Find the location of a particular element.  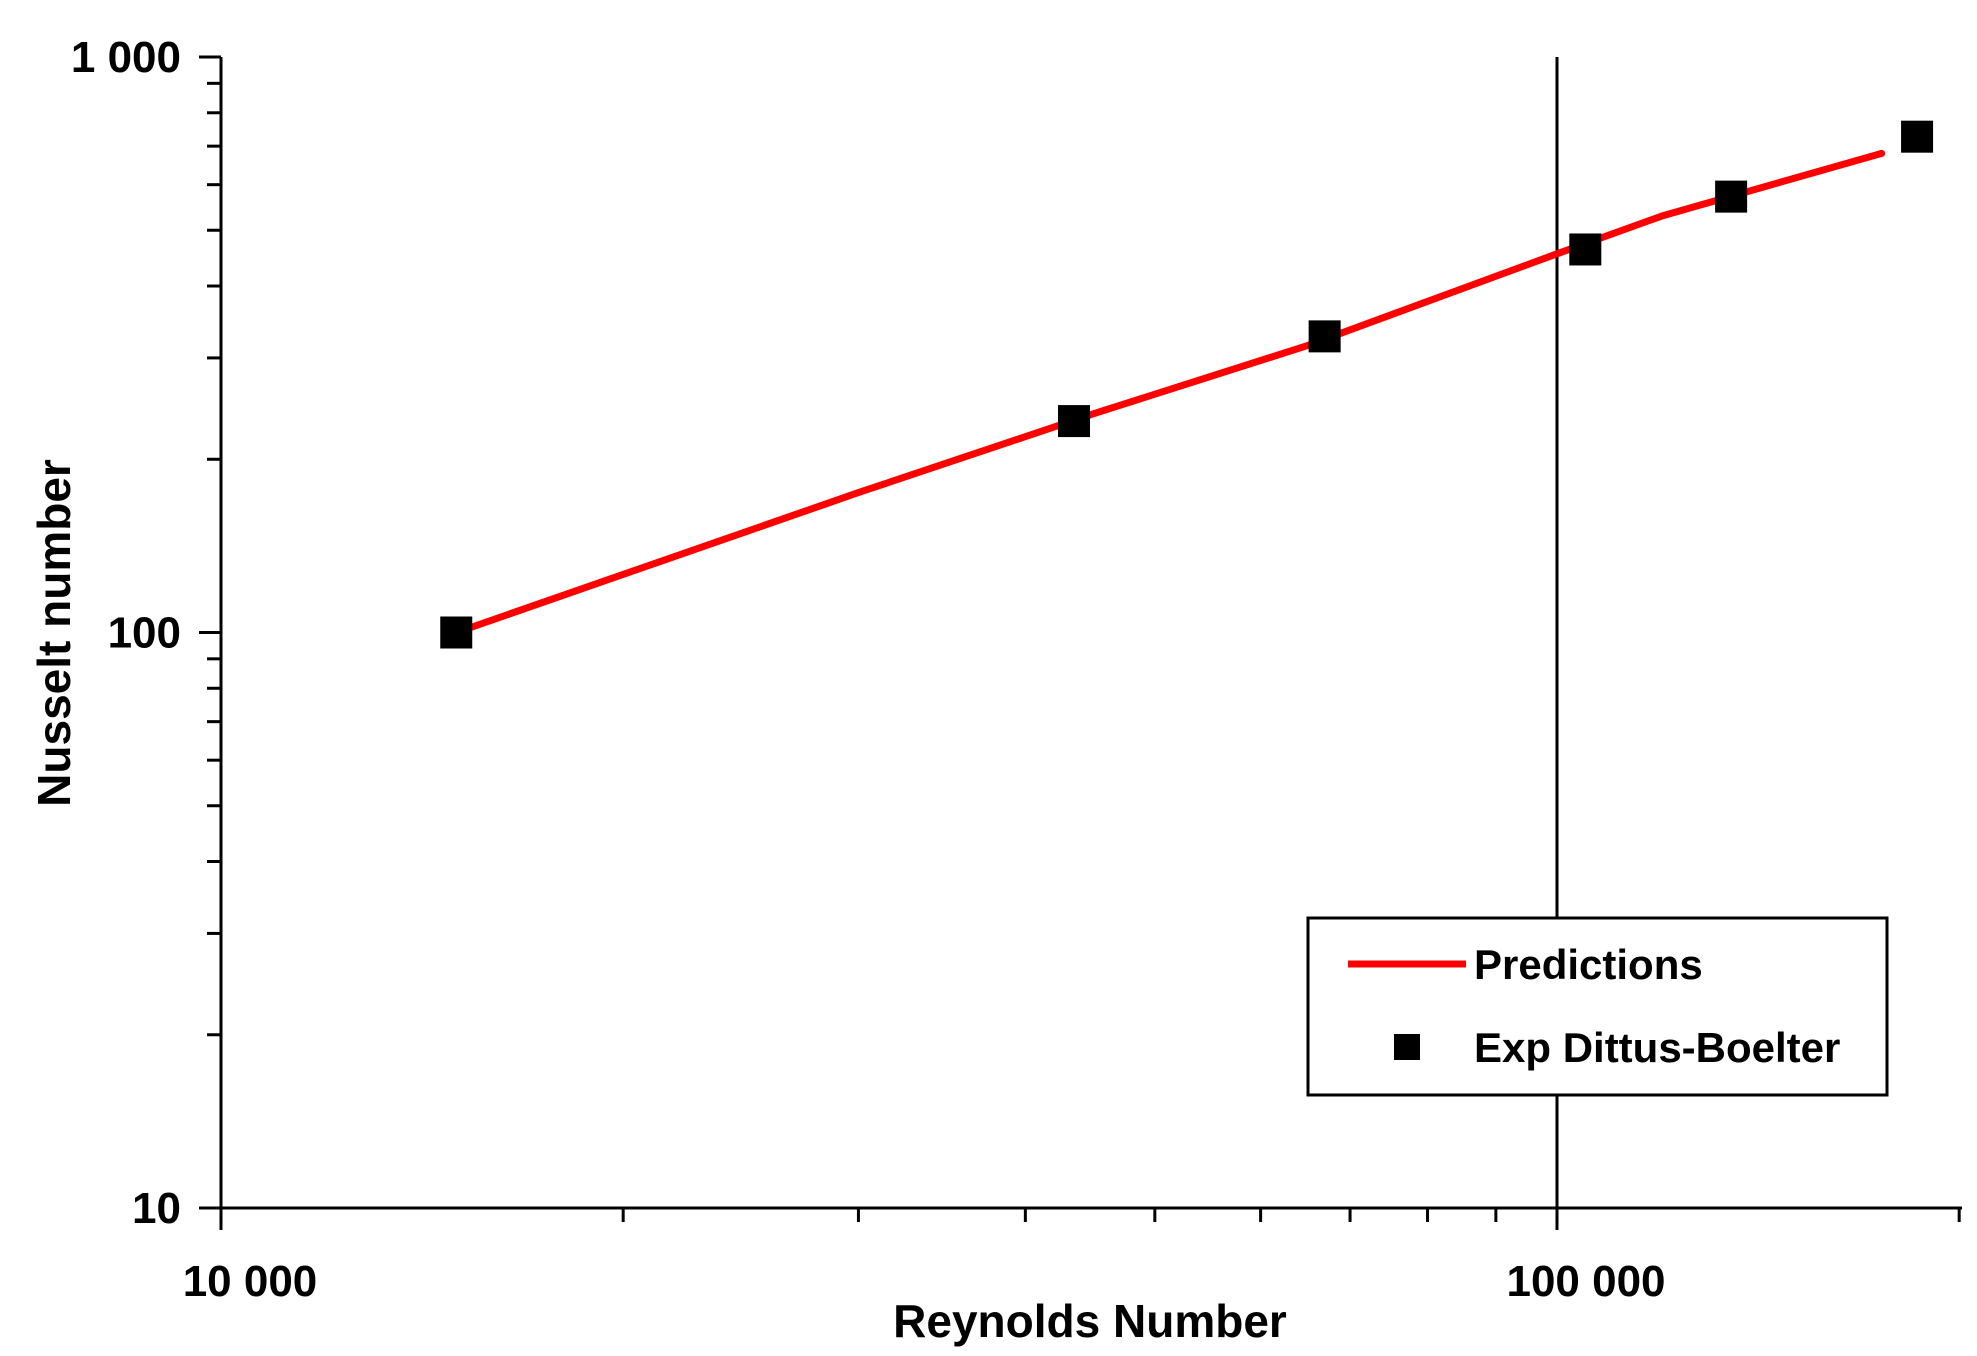

legend-exp-label: Exp Dittus-Boelter is located at coordinates (1657, 1047).